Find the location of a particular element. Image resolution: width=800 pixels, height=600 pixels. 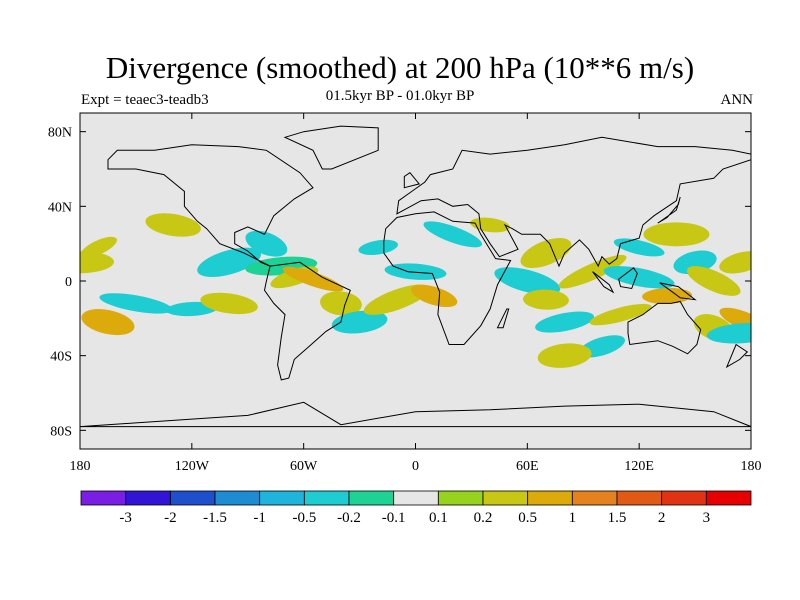

season-label: ANN is located at coordinates (737, 100).